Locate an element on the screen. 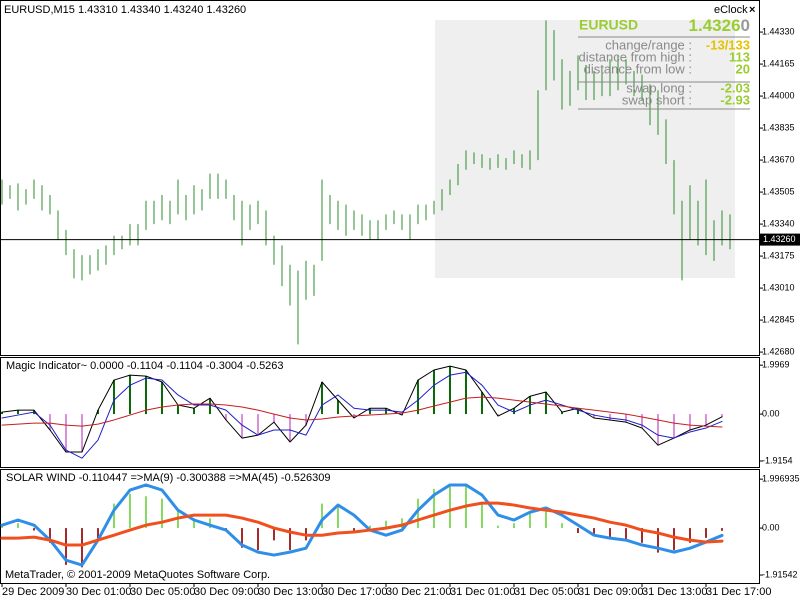  y-tick-label: 1.42680 is located at coordinates (778, 351).